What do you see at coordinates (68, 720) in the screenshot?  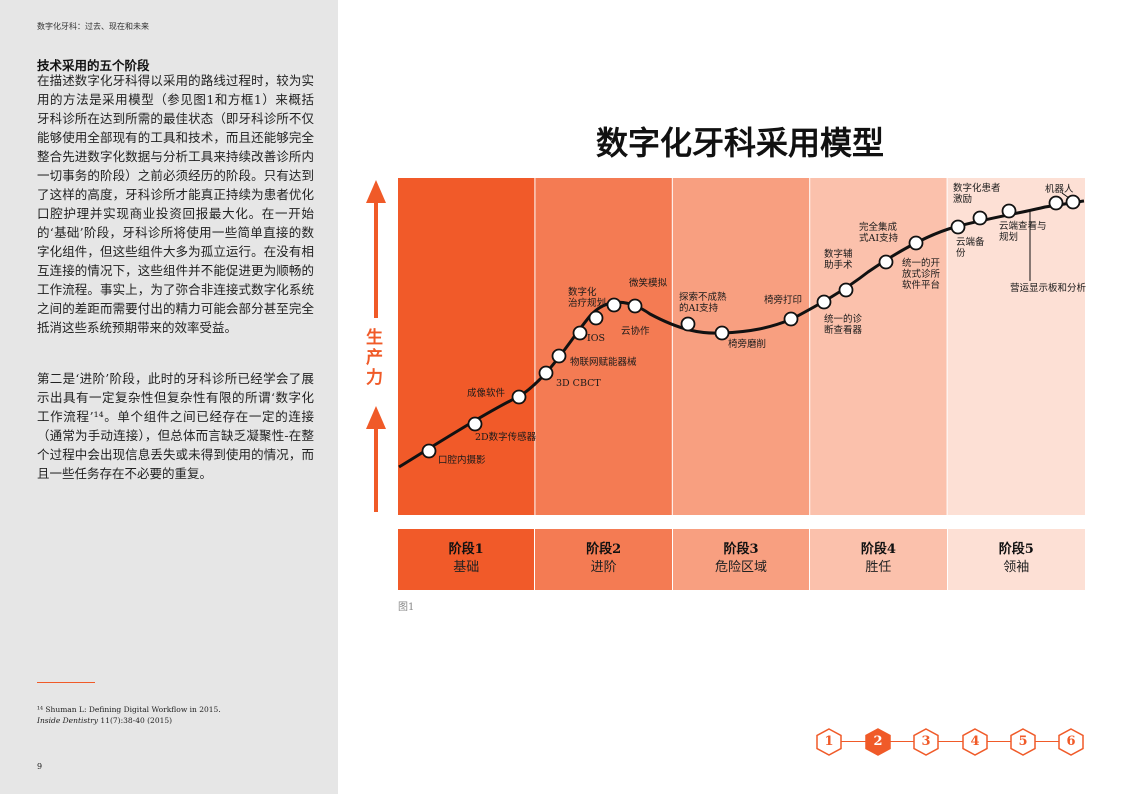 I see `footnote-journal: Inside Dentistry` at bounding box center [68, 720].